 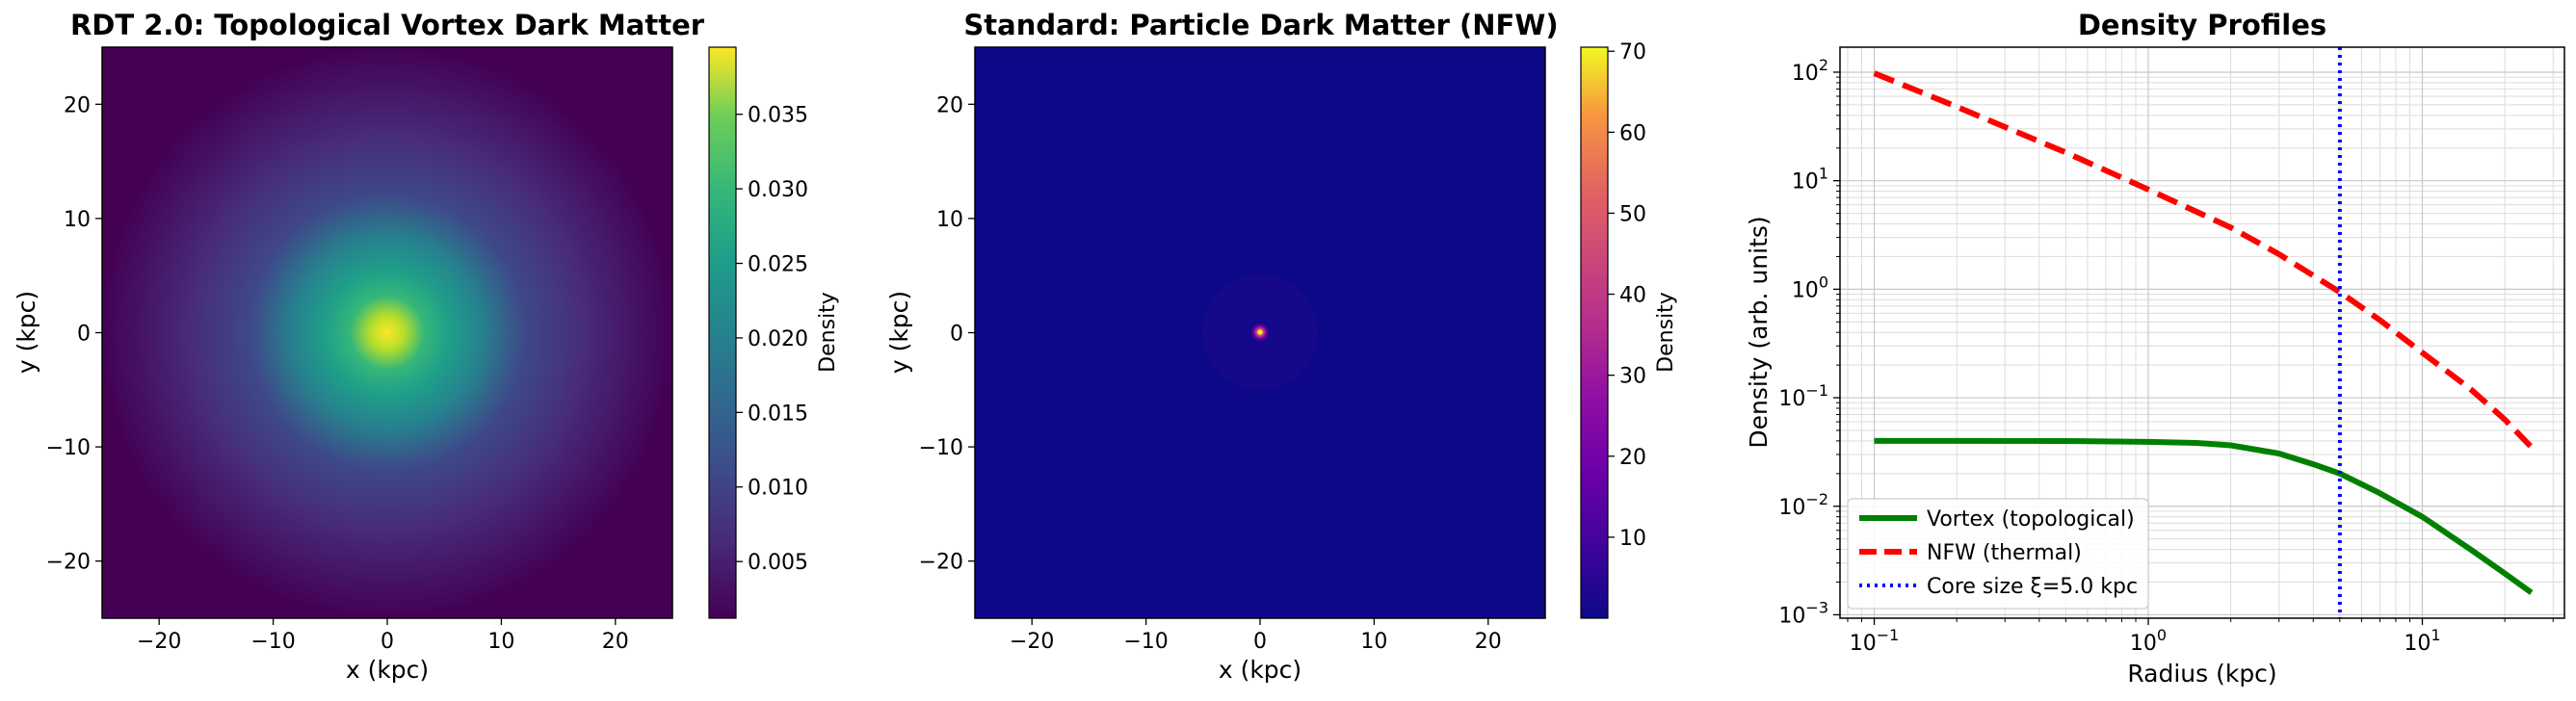 I want to click on nfw-xtick-label: 0, so click(x=1260, y=642).